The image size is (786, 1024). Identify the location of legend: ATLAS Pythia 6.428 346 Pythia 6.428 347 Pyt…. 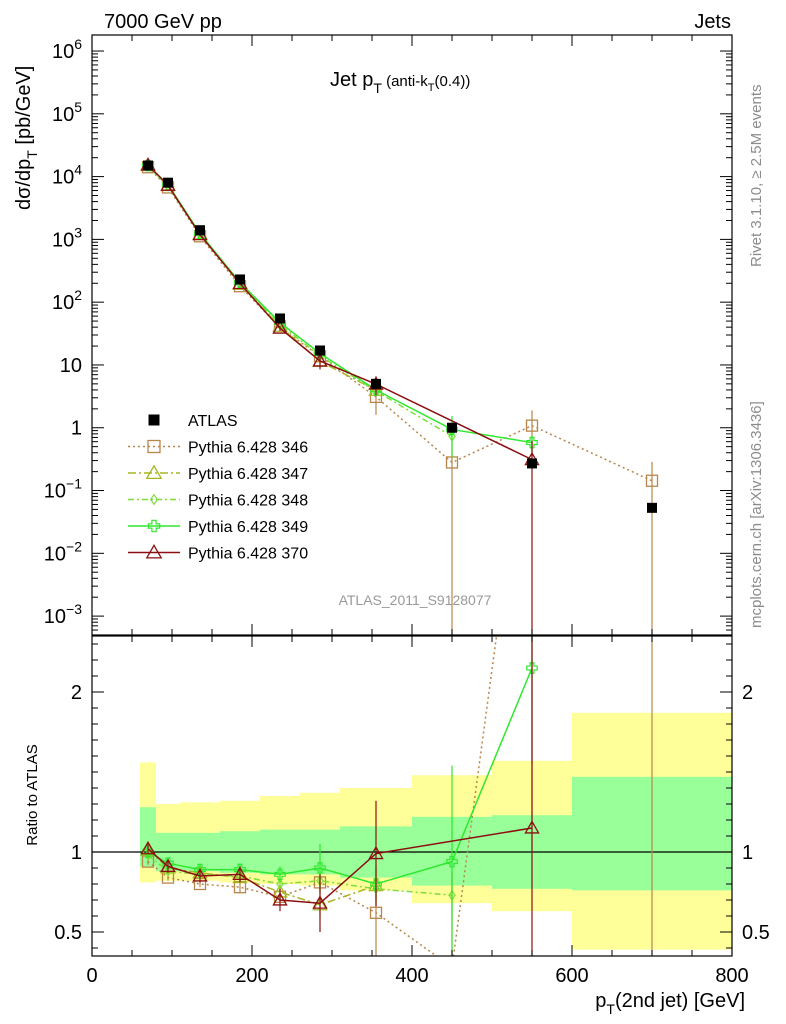
(218, 488).